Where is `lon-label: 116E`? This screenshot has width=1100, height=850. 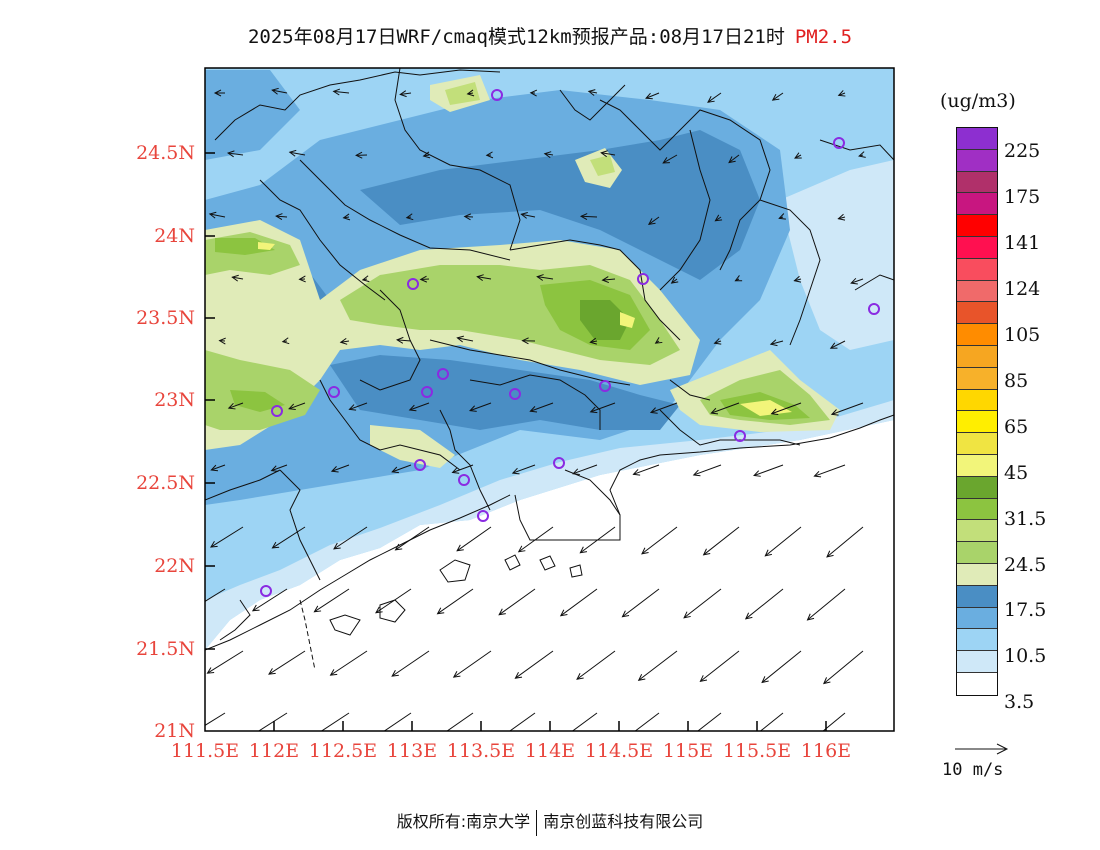
lon-label: 116E is located at coordinates (826, 751).